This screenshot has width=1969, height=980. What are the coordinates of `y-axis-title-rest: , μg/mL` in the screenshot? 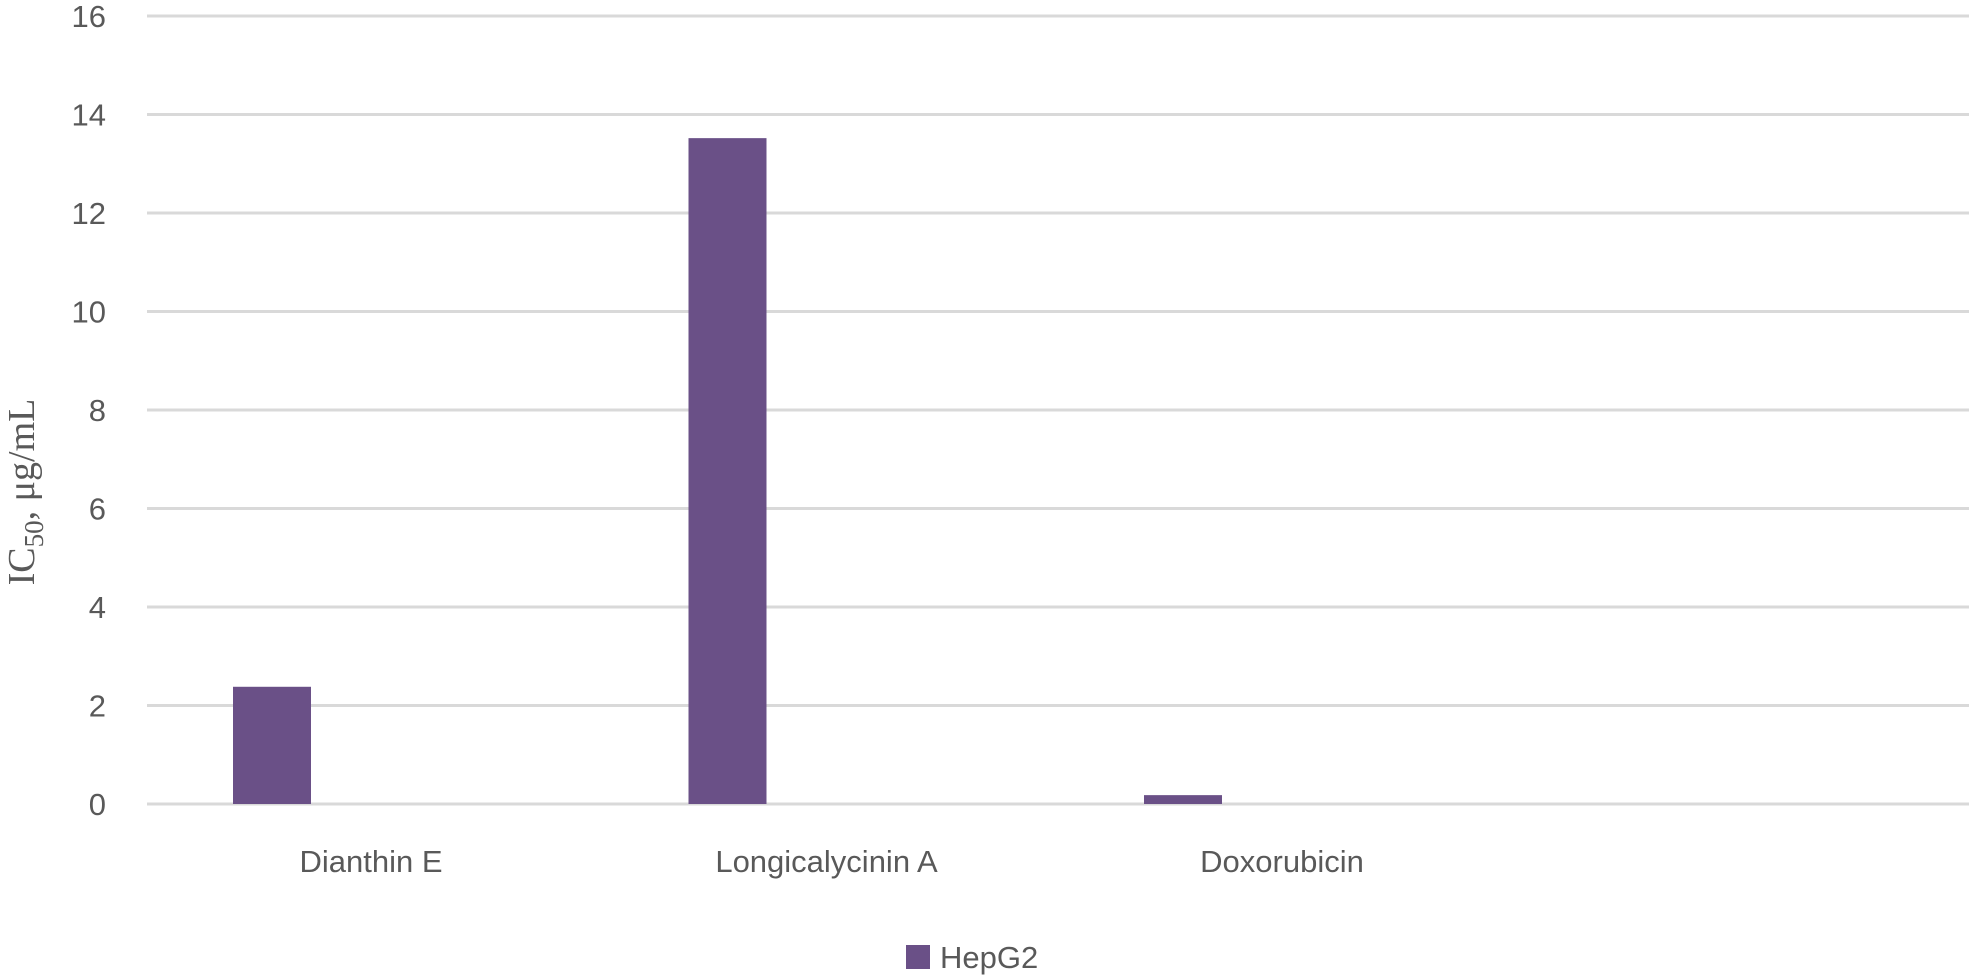 It's located at (22, 460).